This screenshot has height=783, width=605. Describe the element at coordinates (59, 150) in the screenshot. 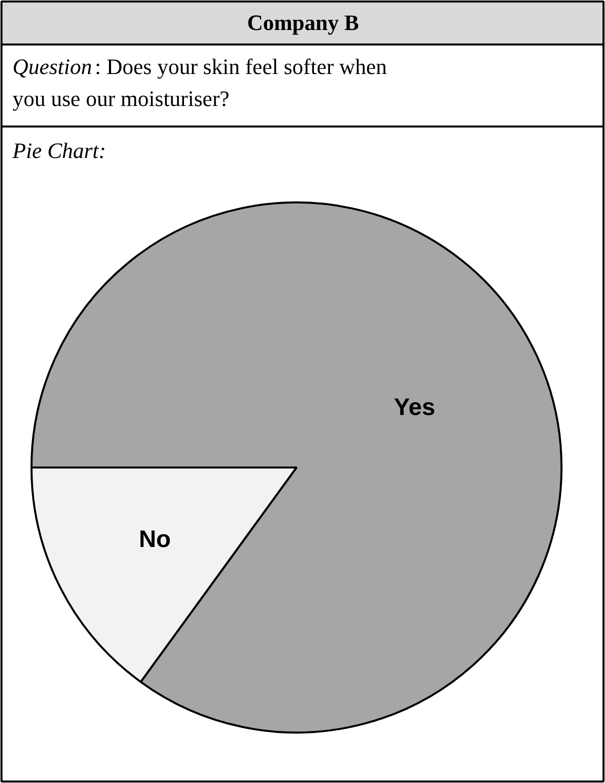

I see `text: Pie Chart:` at that location.